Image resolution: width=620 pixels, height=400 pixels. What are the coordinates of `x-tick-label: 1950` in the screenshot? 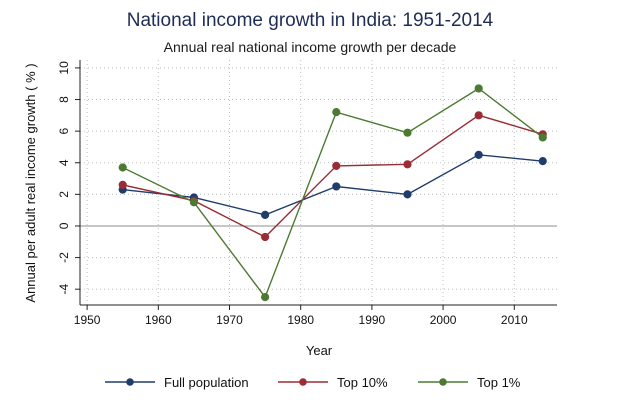 It's located at (87, 320).